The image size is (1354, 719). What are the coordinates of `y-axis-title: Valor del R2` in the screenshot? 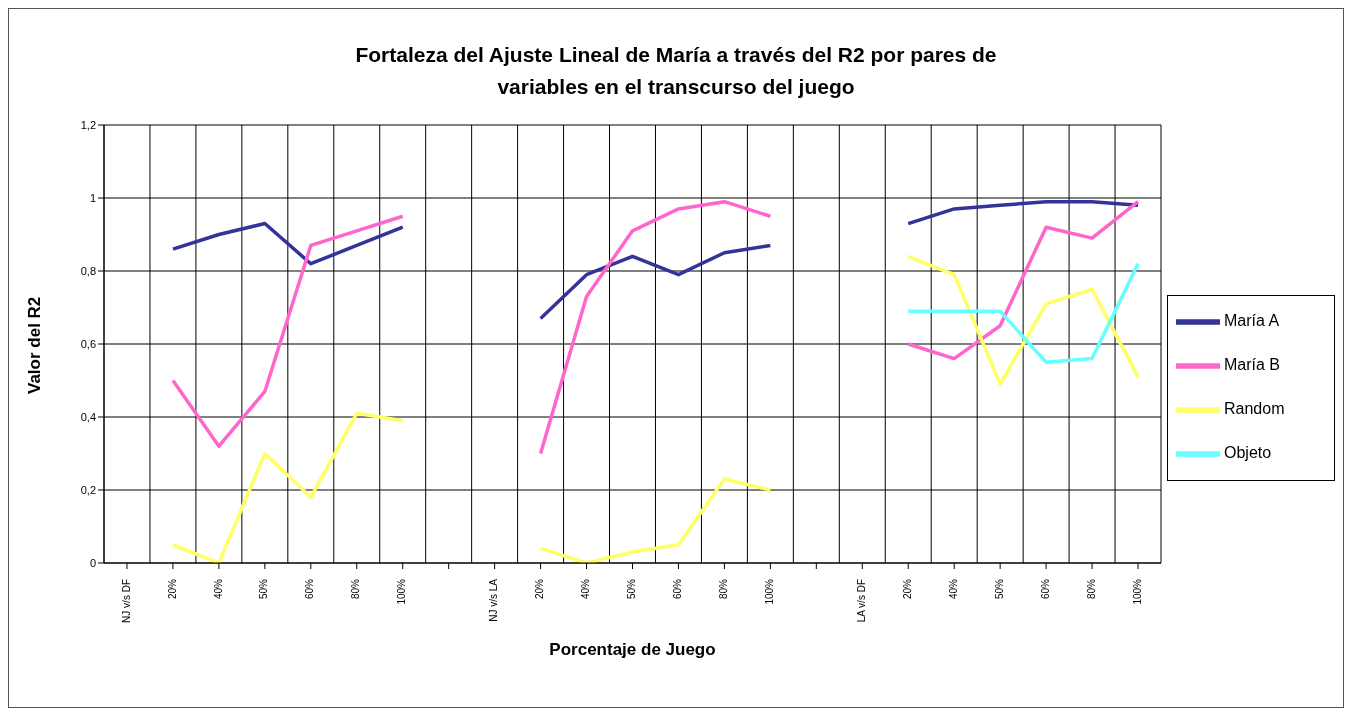 It's located at (35, 345).